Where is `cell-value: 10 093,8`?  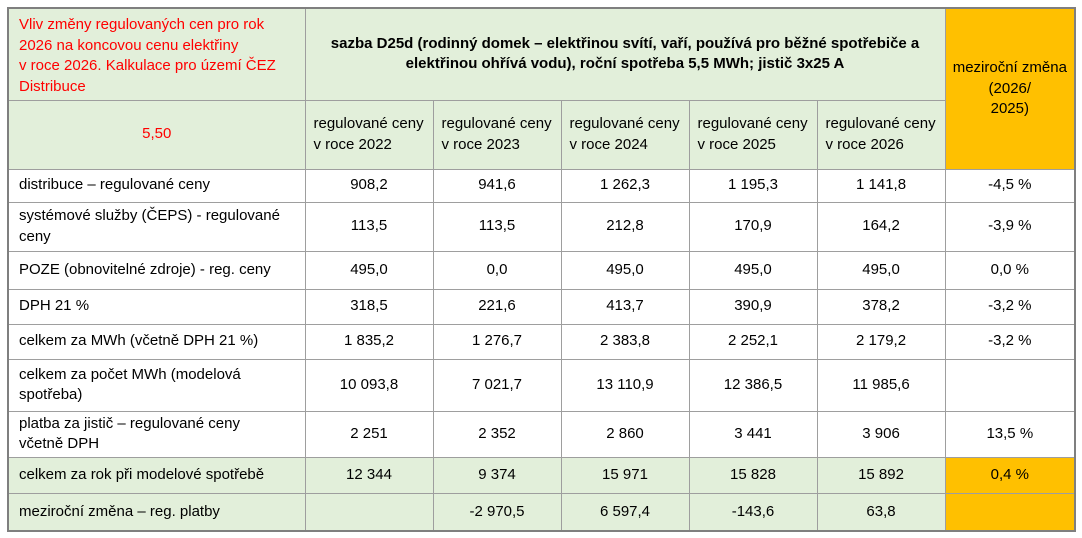 cell-value: 10 093,8 is located at coordinates (369, 385).